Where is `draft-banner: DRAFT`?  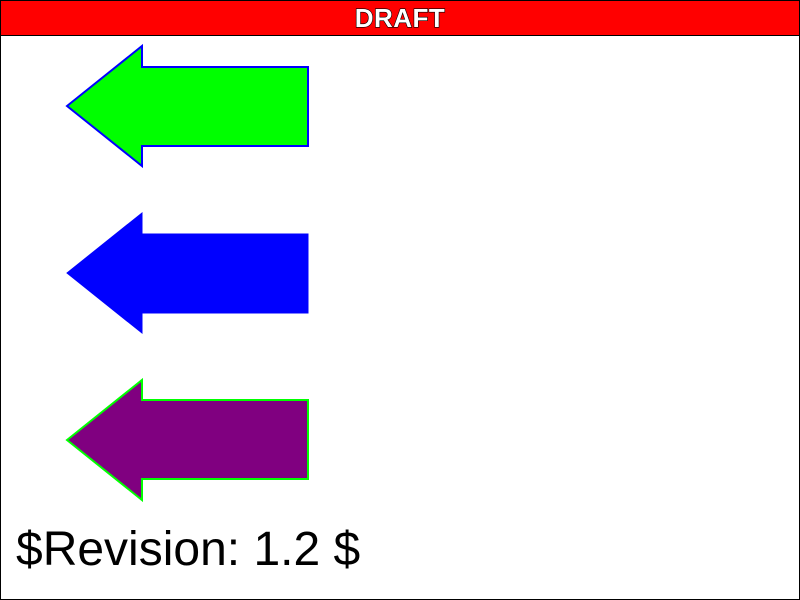 draft-banner: DRAFT is located at coordinates (400, 18).